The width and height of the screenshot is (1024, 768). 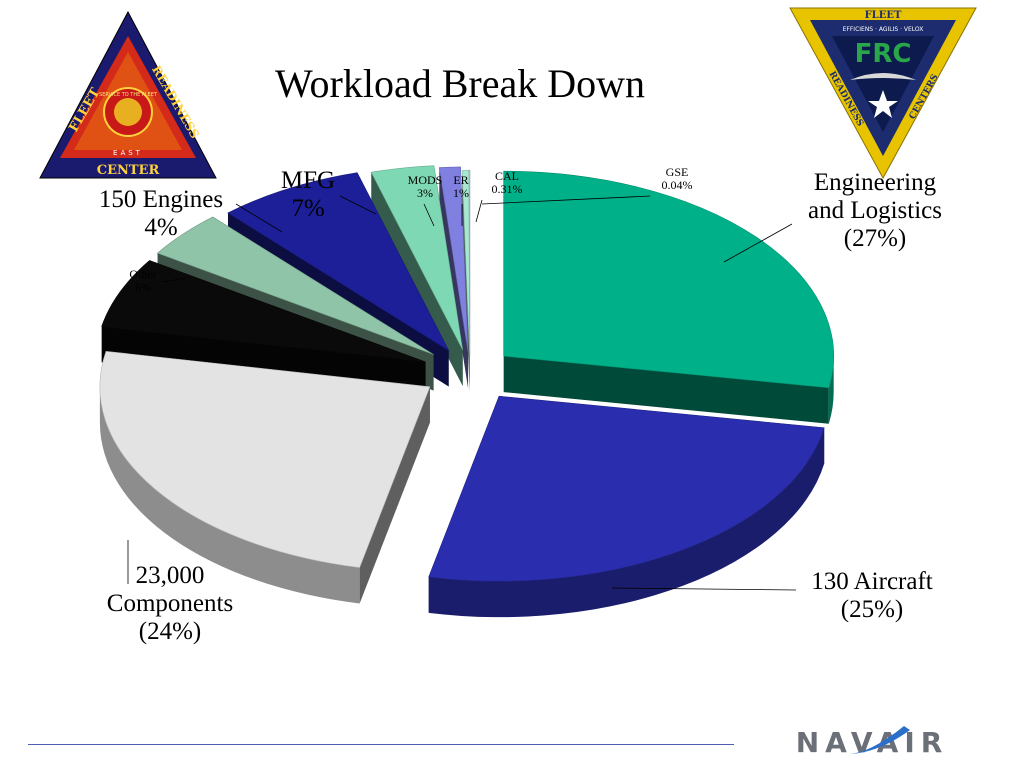 What do you see at coordinates (143, 281) in the screenshot?
I see `label-other: Other 6%` at bounding box center [143, 281].